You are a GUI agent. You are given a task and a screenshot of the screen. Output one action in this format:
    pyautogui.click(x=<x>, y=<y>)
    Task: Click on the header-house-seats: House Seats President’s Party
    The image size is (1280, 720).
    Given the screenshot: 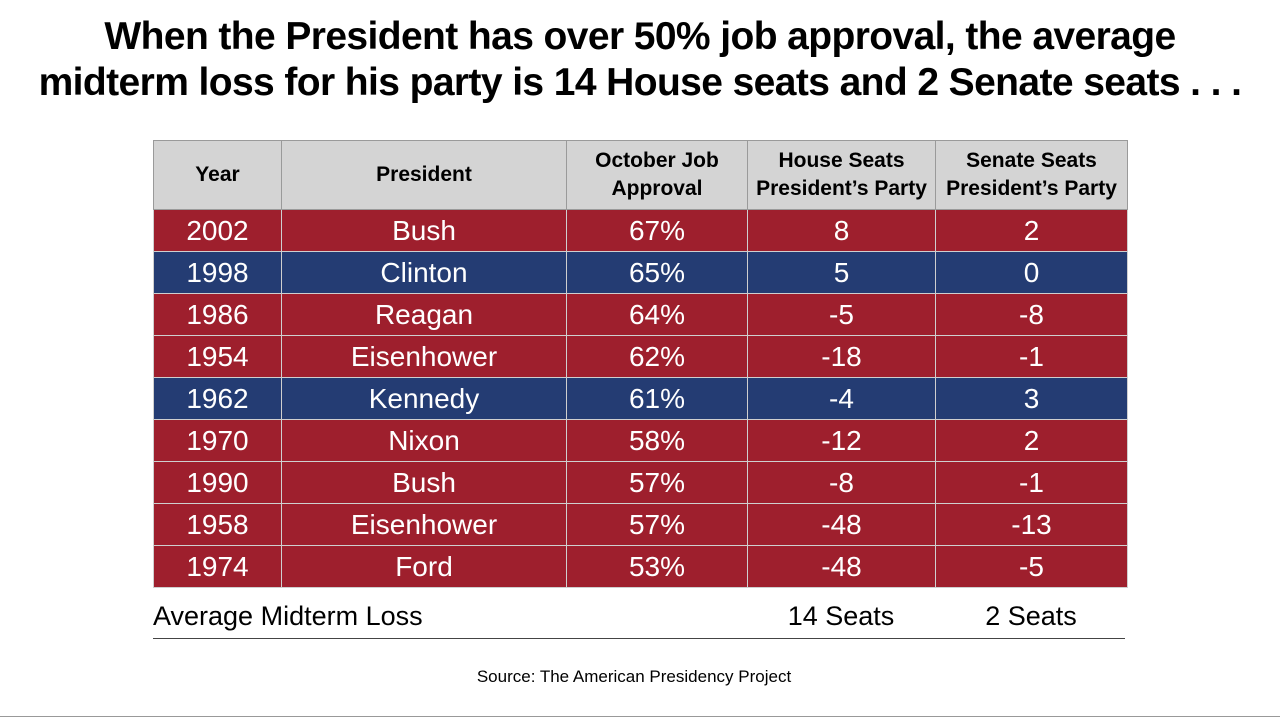 What is the action you would take?
    pyautogui.click(x=841, y=175)
    